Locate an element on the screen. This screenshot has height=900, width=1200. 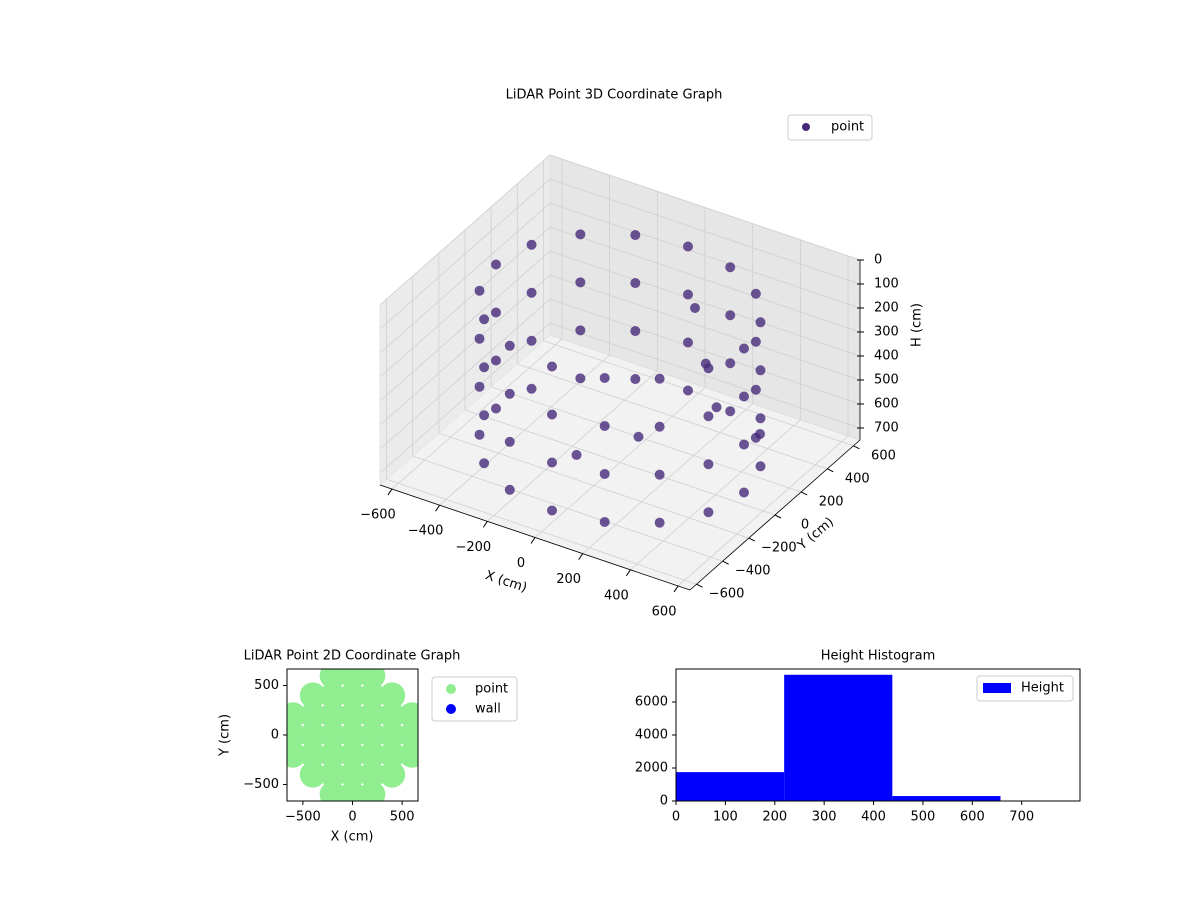
z-tick-label: 0 is located at coordinates (878, 260).